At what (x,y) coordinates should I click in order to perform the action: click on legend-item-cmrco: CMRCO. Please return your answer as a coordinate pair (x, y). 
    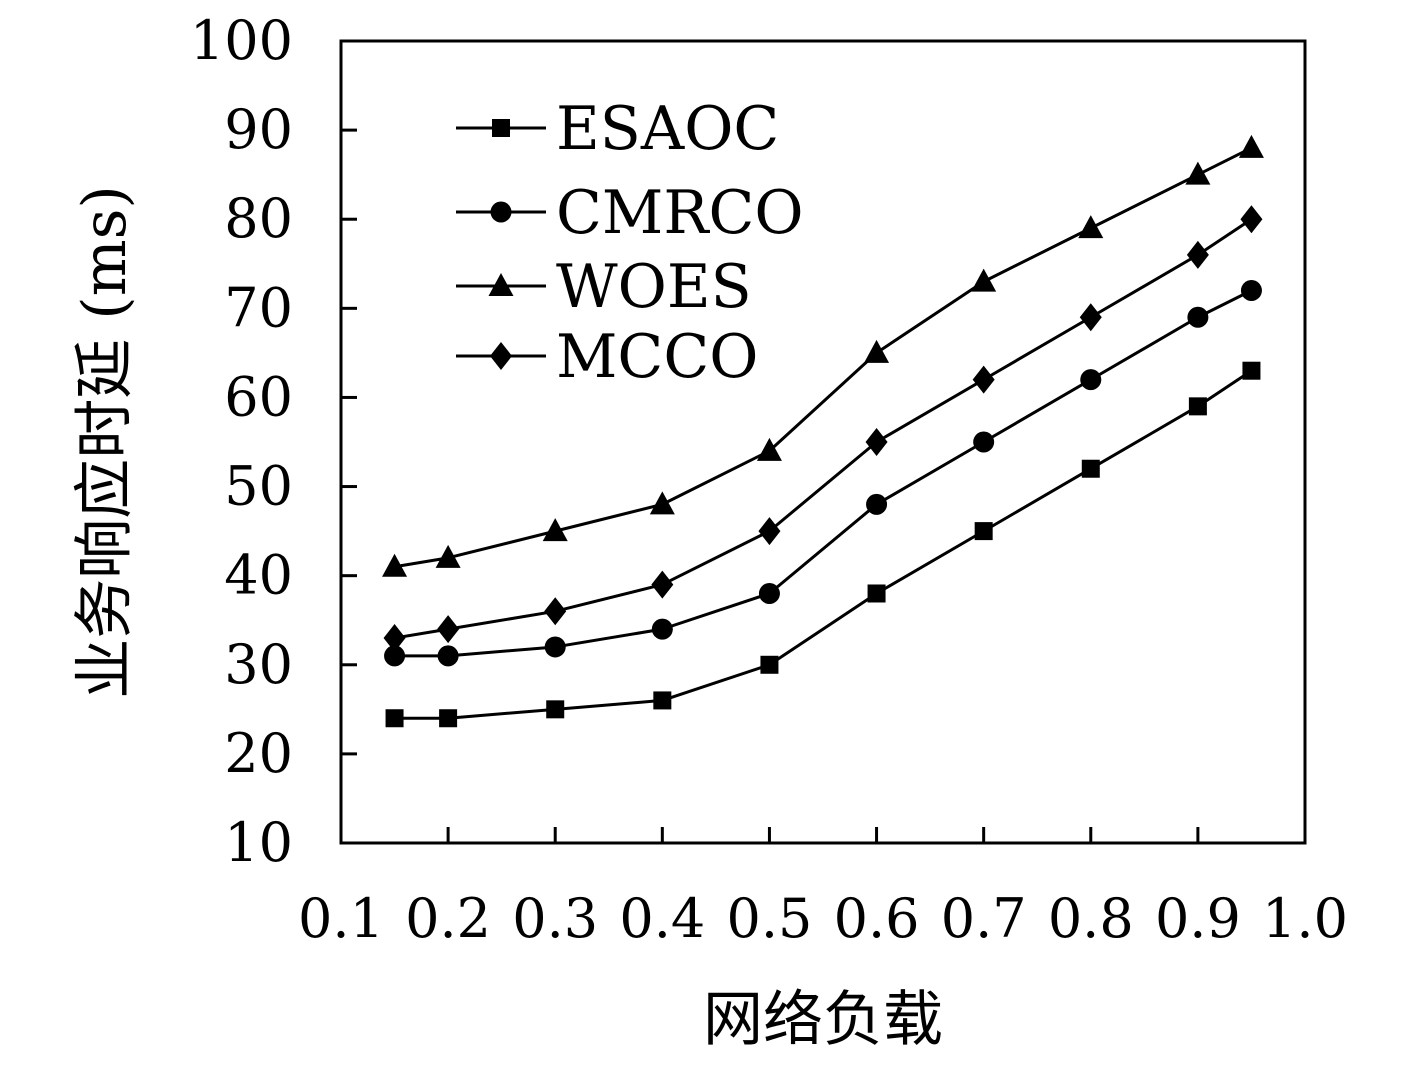
    Looking at the image, I should click on (630, 213).